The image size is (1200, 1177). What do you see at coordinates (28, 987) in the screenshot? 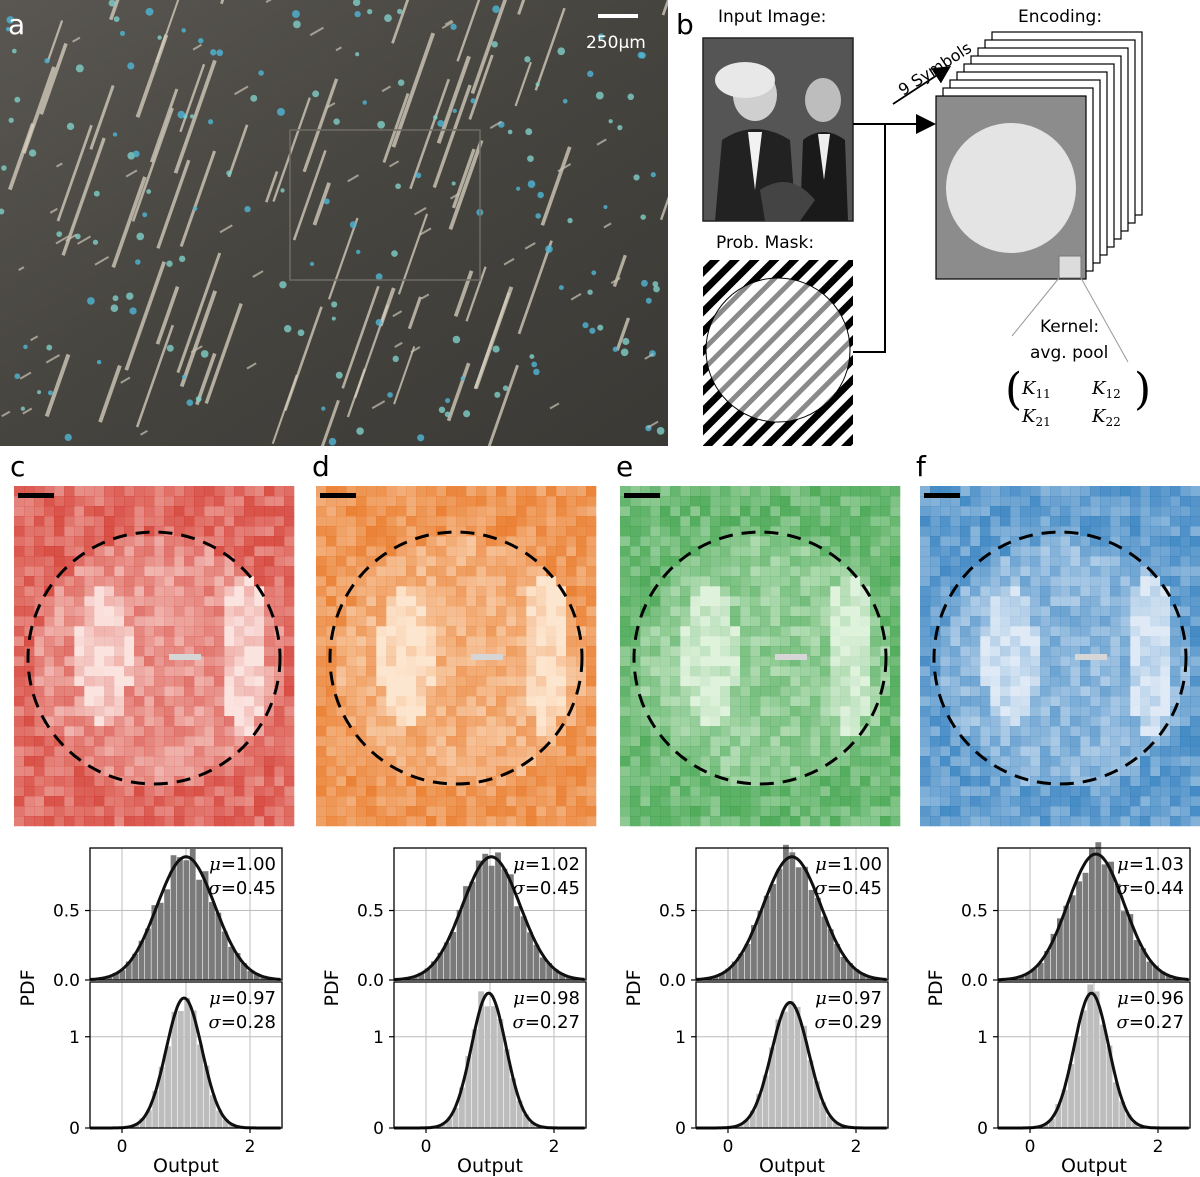
I see `y-axis-label: PDF` at bounding box center [28, 987].